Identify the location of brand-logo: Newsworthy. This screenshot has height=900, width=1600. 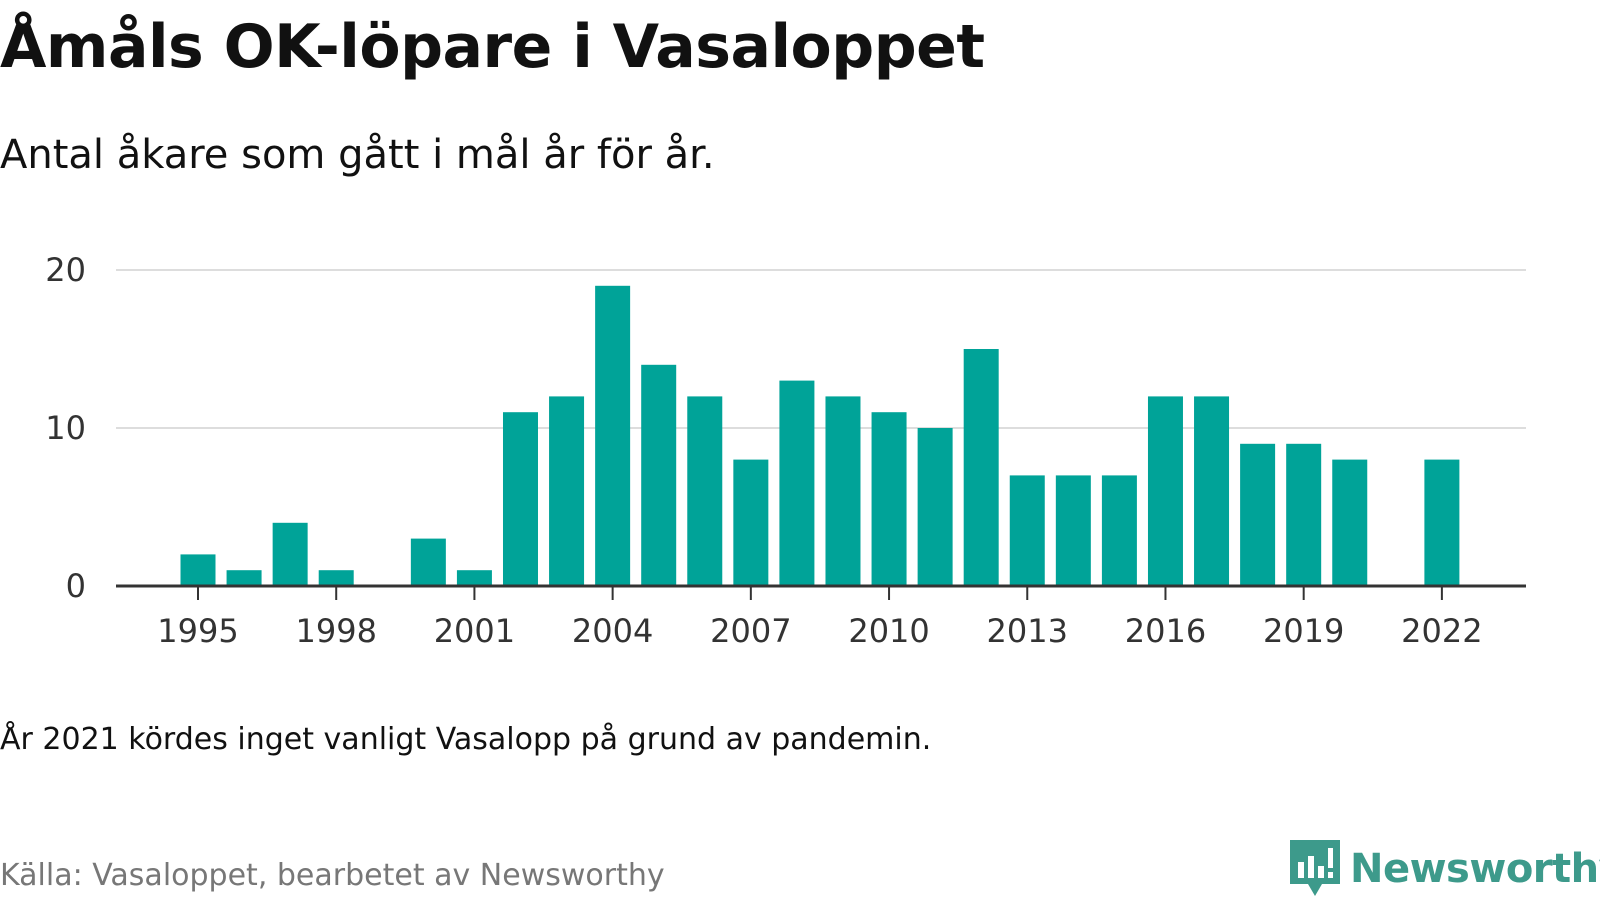
(1445, 869).